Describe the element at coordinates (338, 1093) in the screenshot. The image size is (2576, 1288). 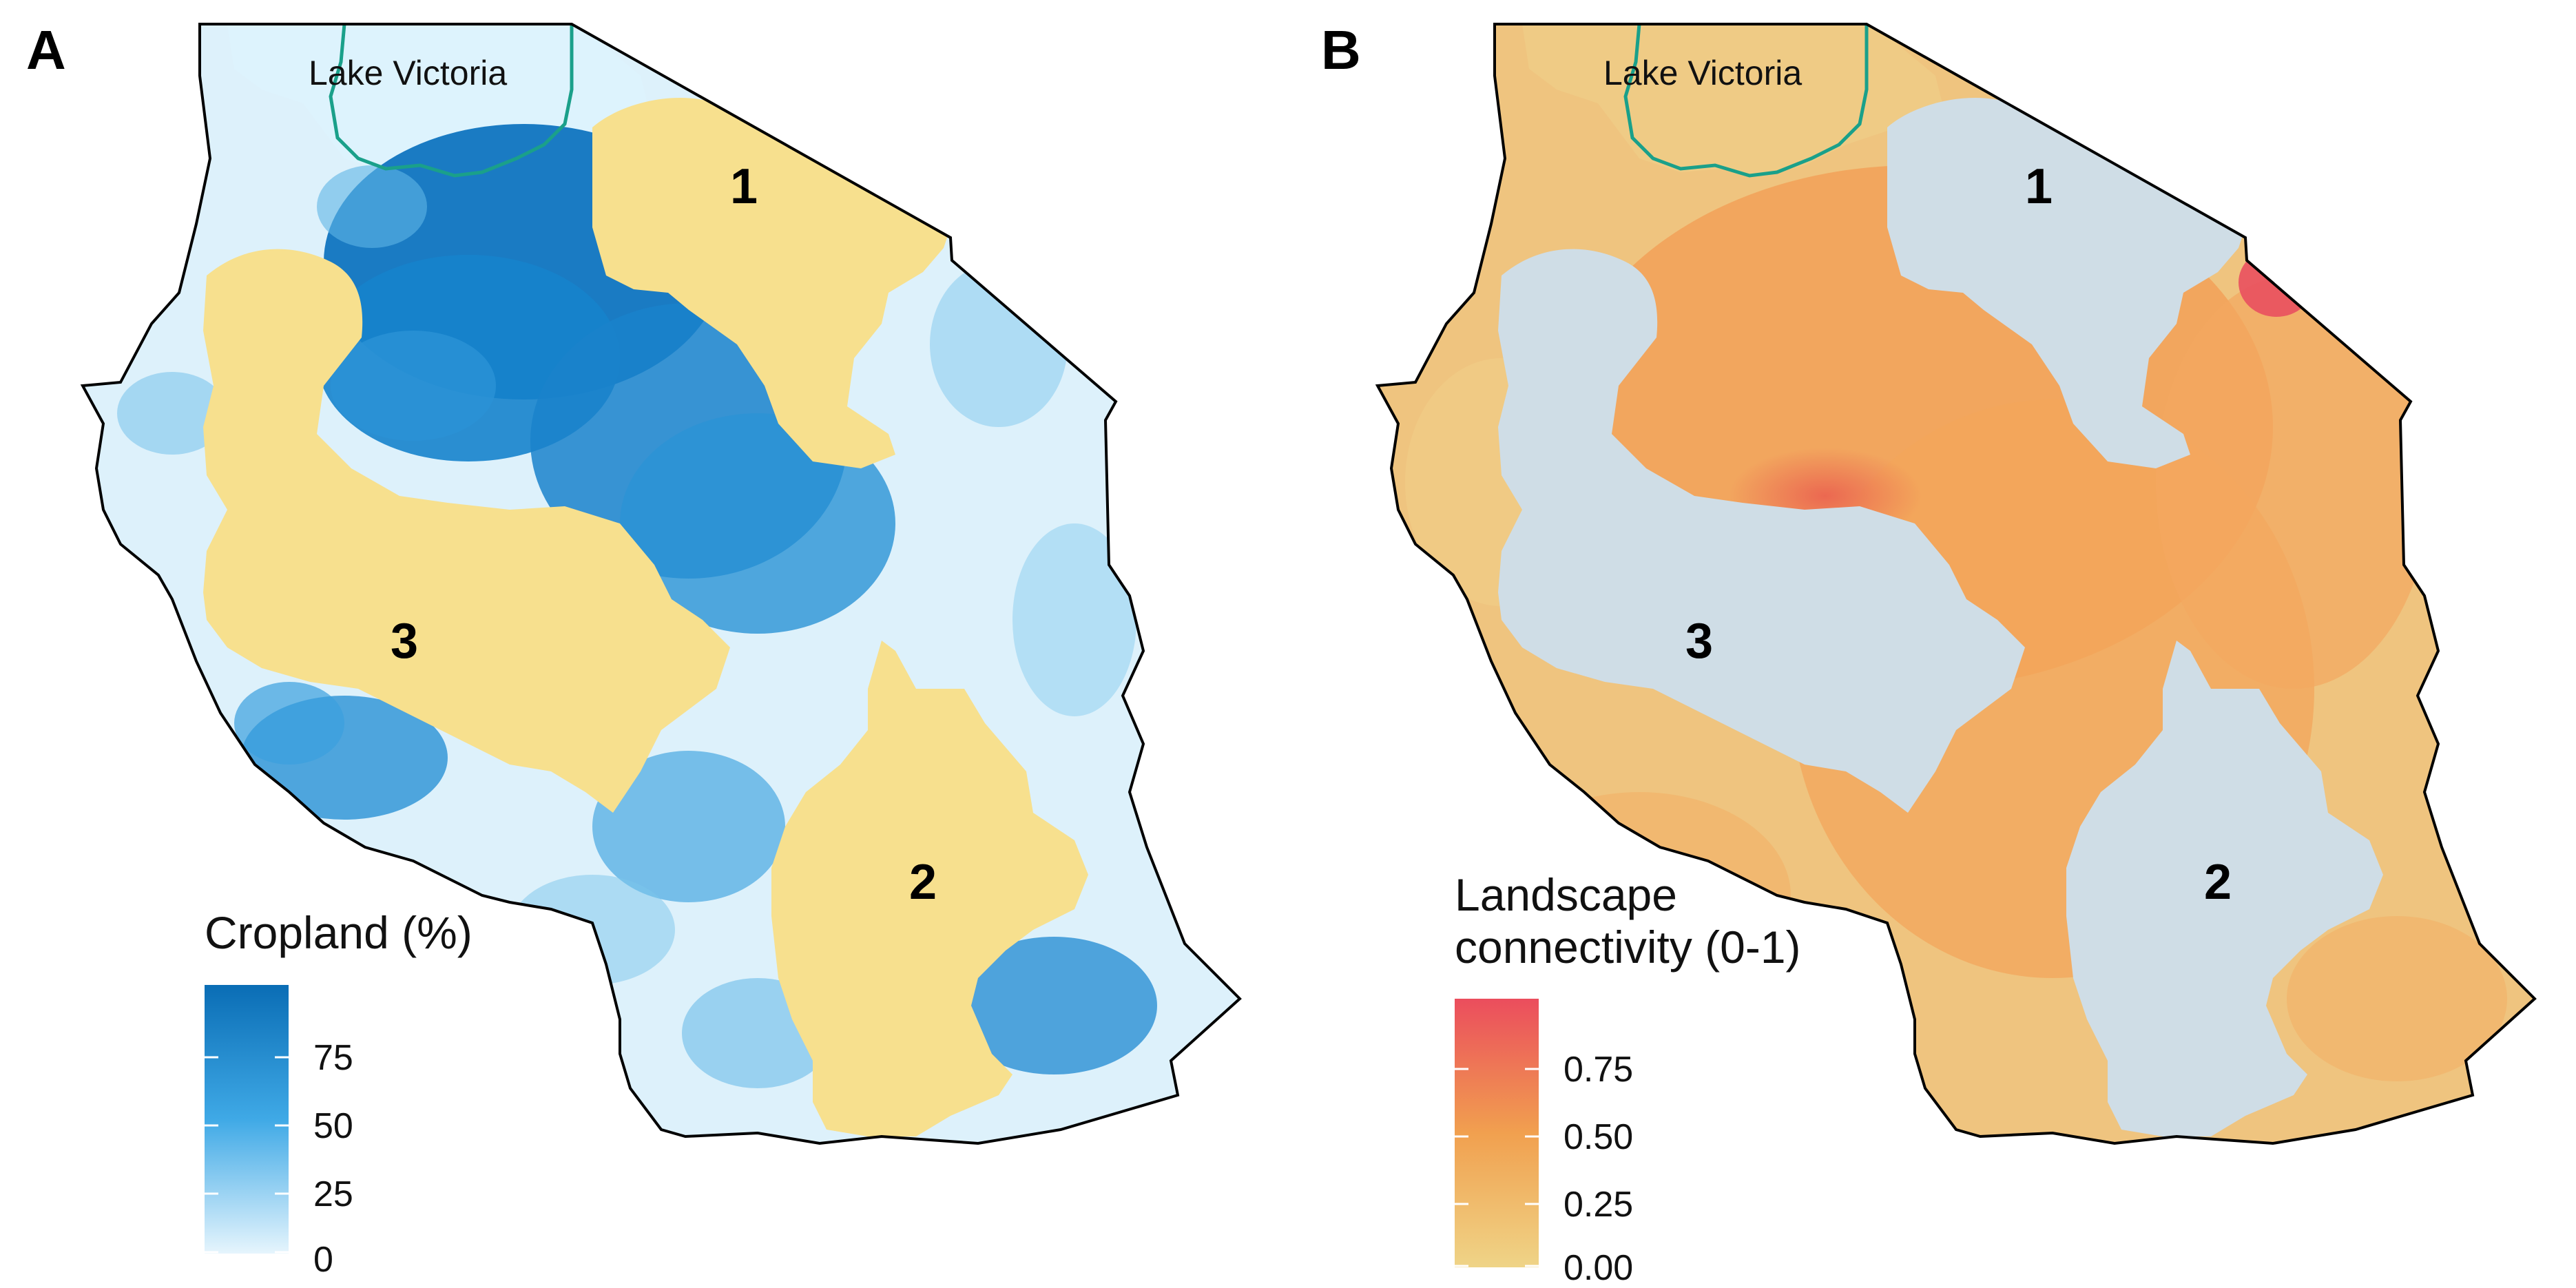
I see `legend-a: Cropland (%) 75 50 25 0` at that location.